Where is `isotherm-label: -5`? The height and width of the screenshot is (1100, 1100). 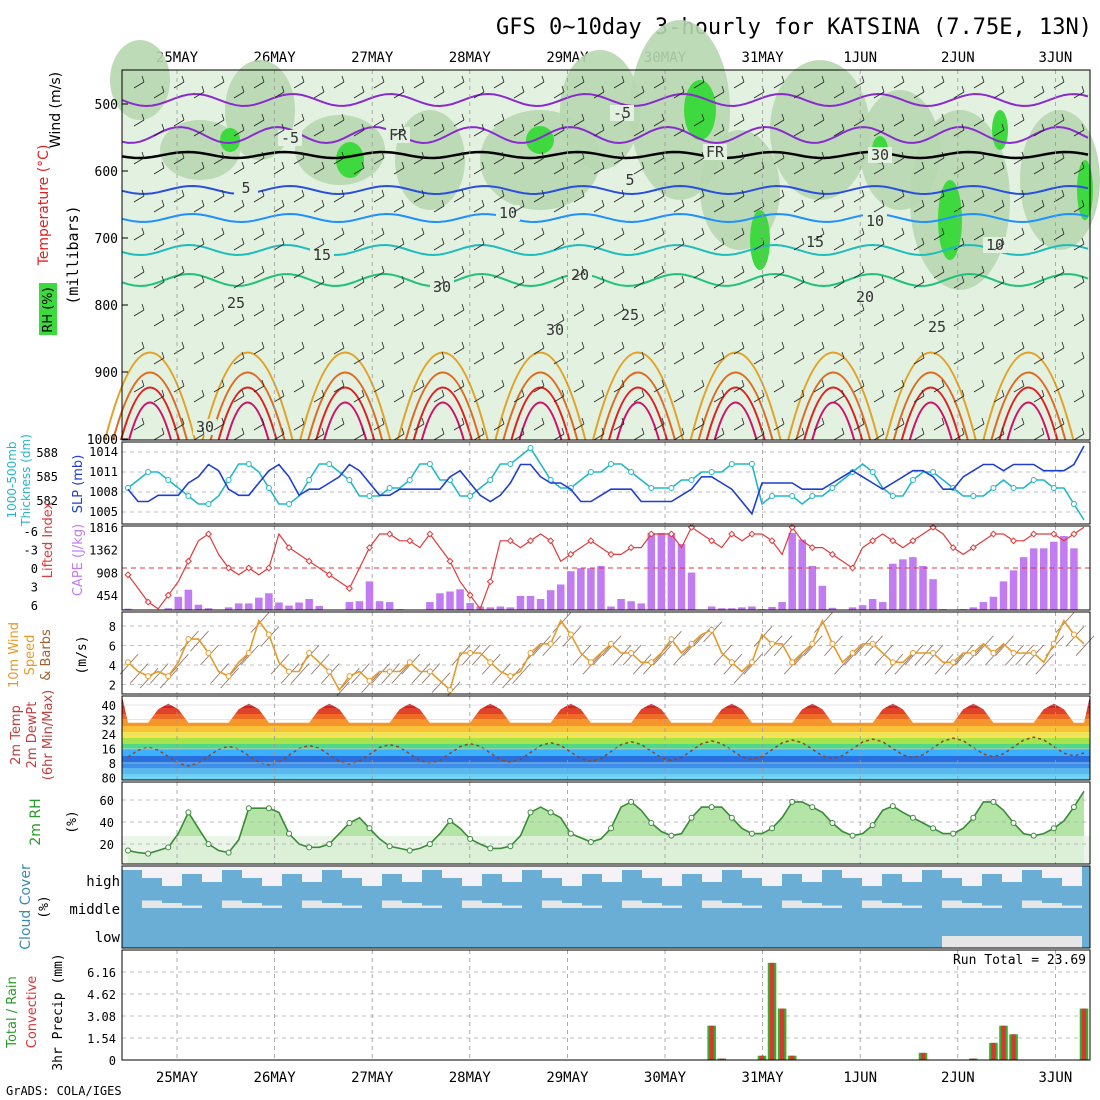 isotherm-label: -5 is located at coordinates (290, 138).